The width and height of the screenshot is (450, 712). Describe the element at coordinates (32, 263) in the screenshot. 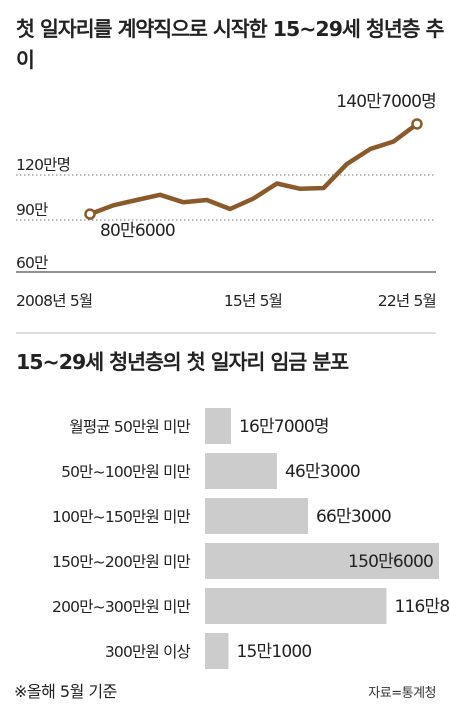

I see `y-tick-label: 60만` at that location.